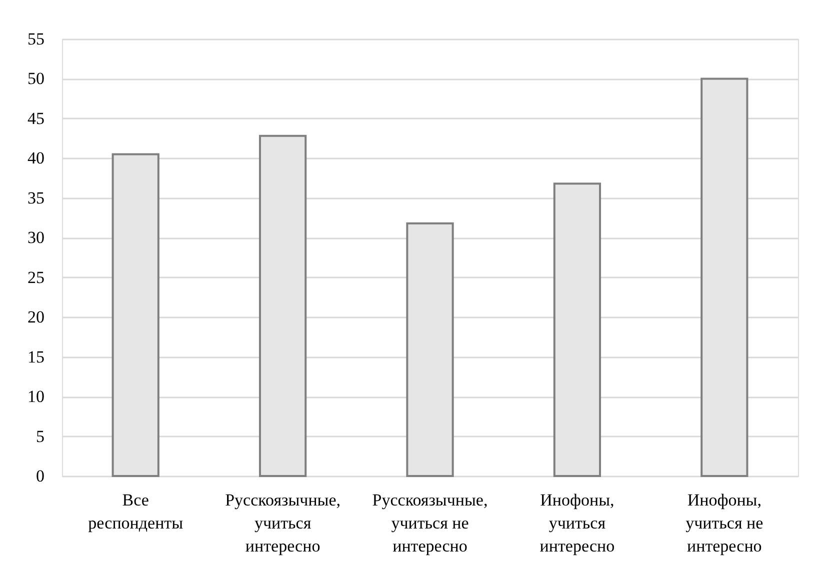 The height and width of the screenshot is (578, 822). Describe the element at coordinates (36, 78) in the screenshot. I see `y-tick-label: 50` at that location.